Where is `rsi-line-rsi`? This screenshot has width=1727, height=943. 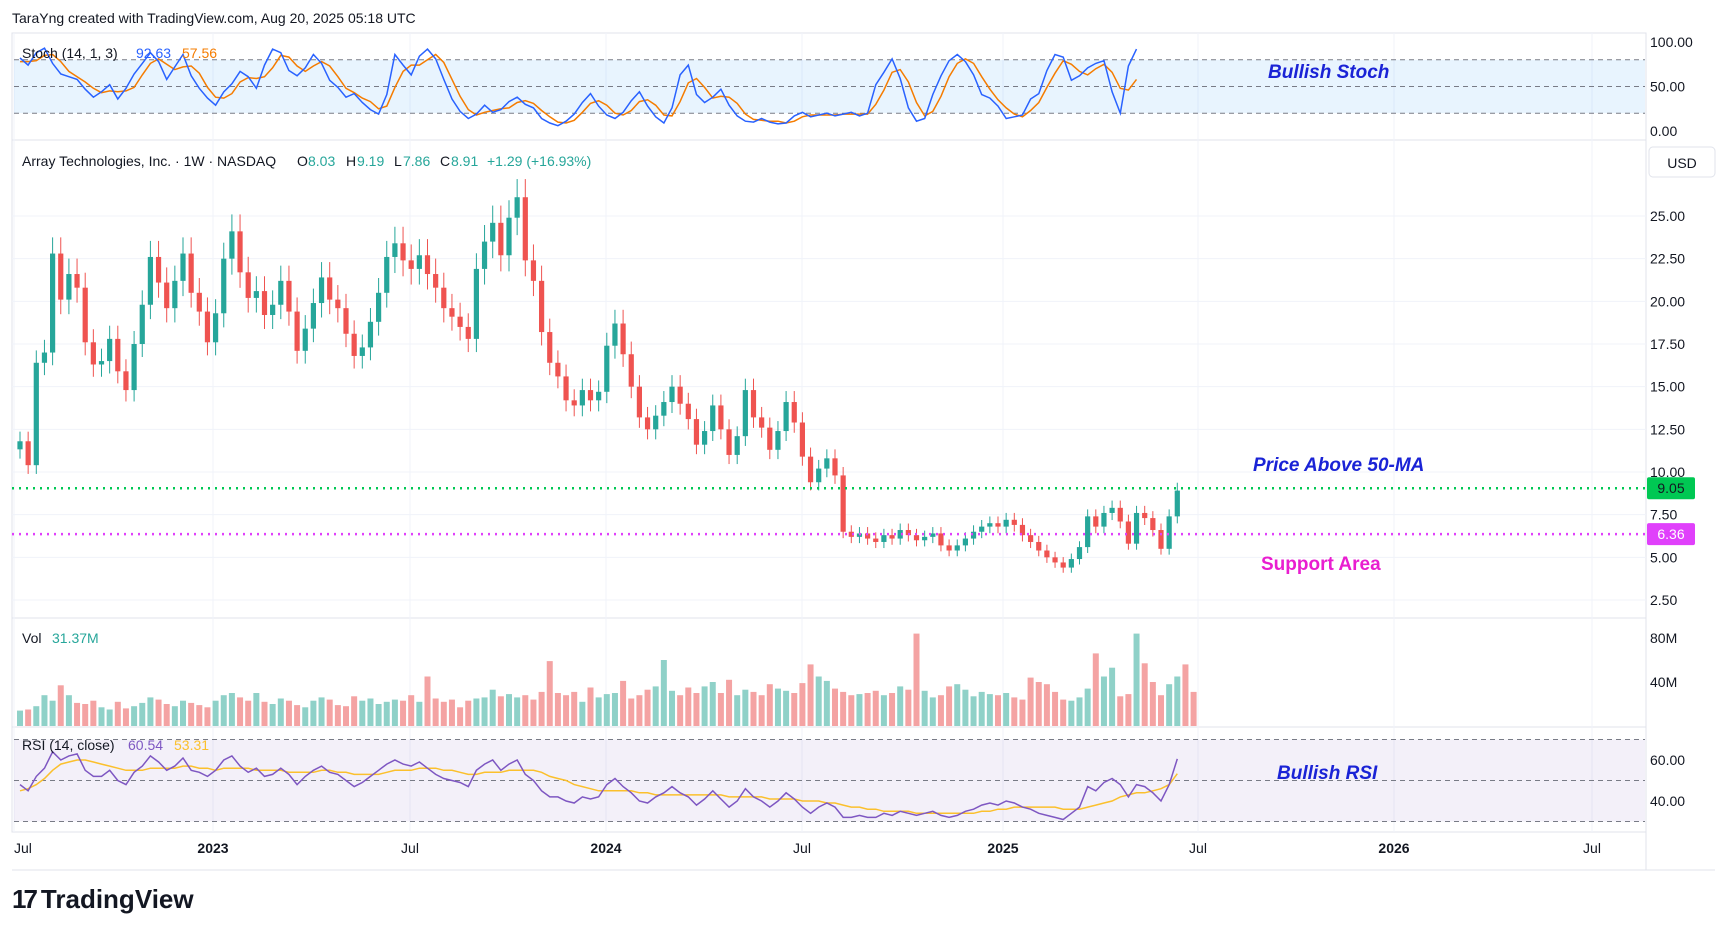
rsi-line-rsi is located at coordinates (599, 785).